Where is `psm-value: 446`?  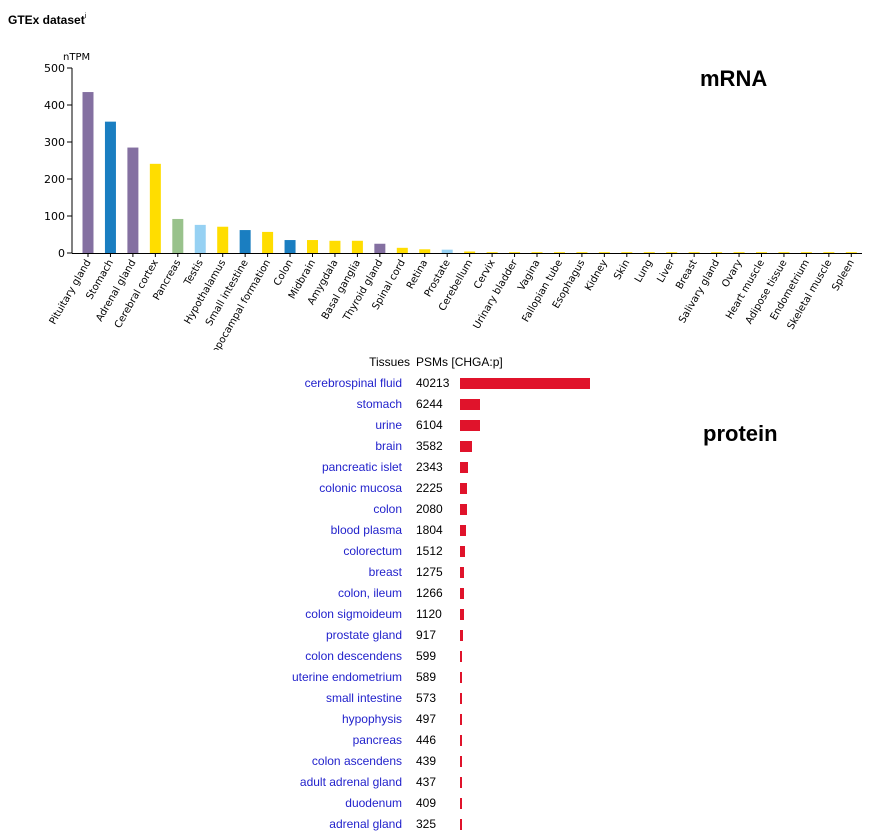
psm-value: 446 is located at coordinates (426, 740).